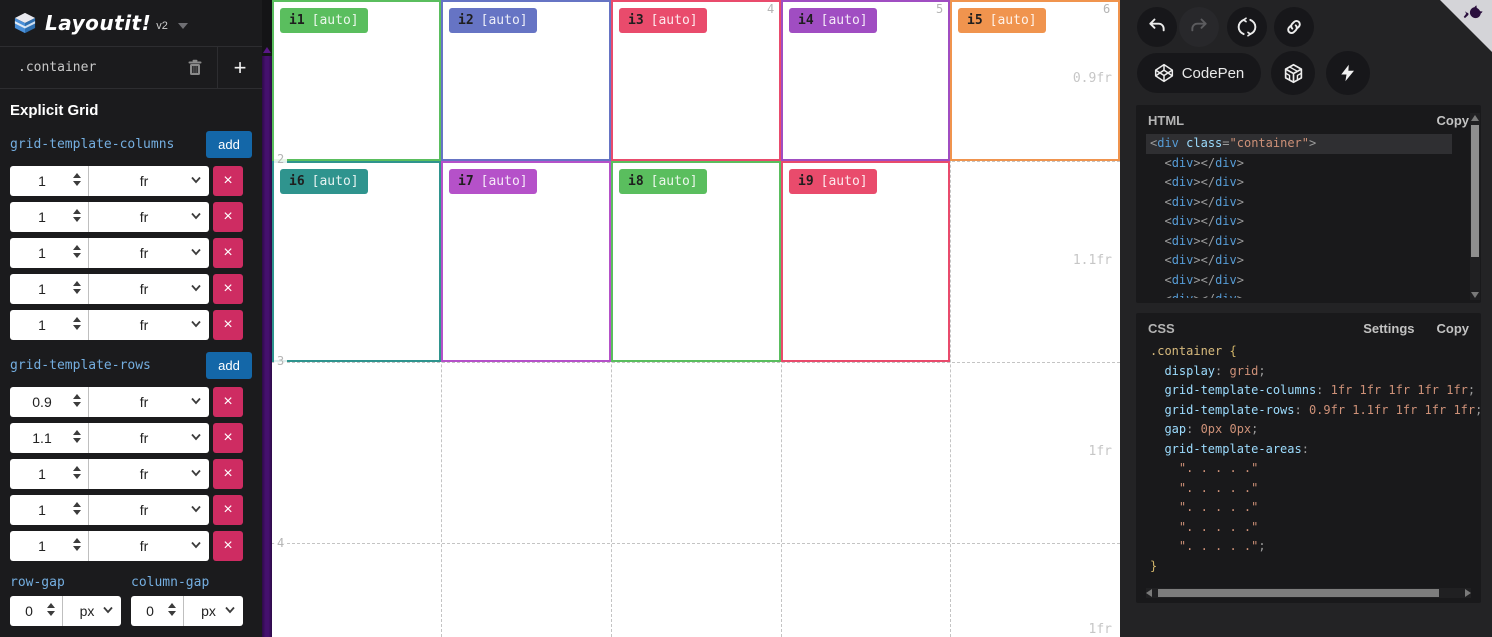  I want to click on scroll-down-icon, so click(1475, 295).